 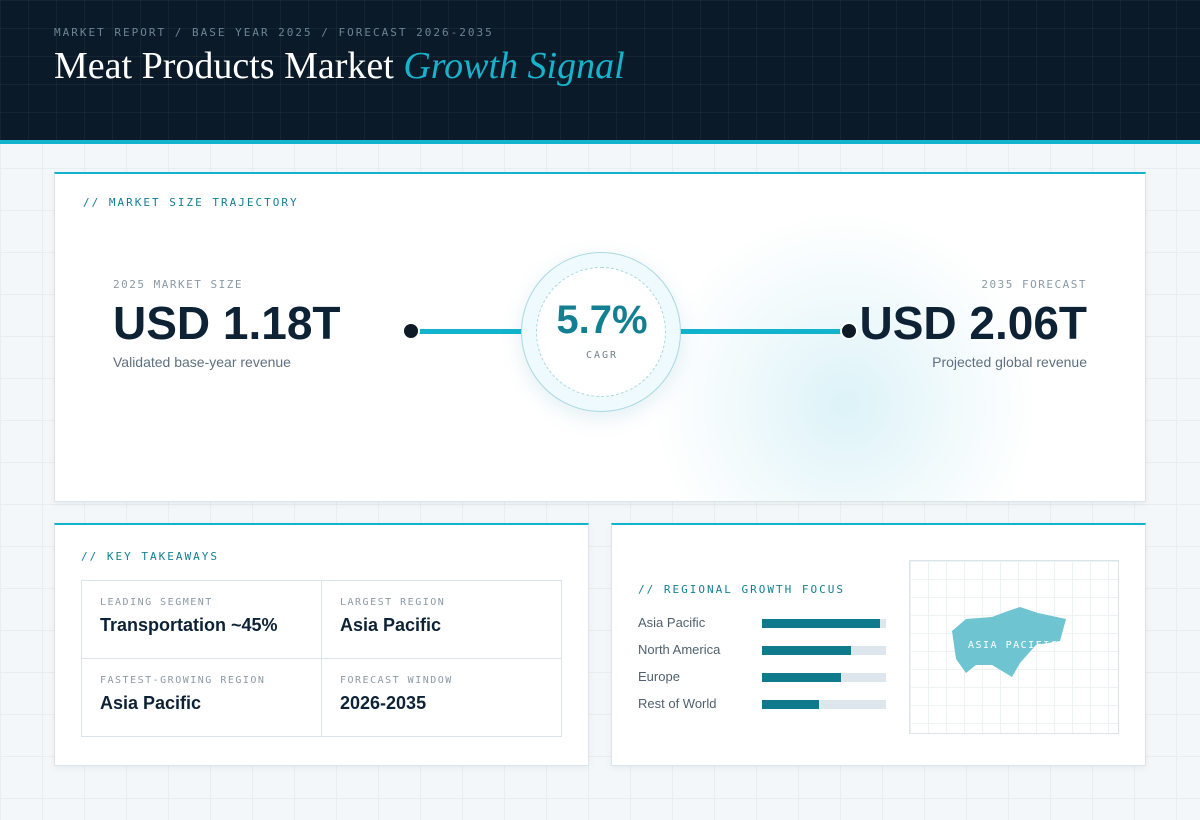 I want to click on forecast-size-value: USD 2.06T, so click(x=973, y=323).